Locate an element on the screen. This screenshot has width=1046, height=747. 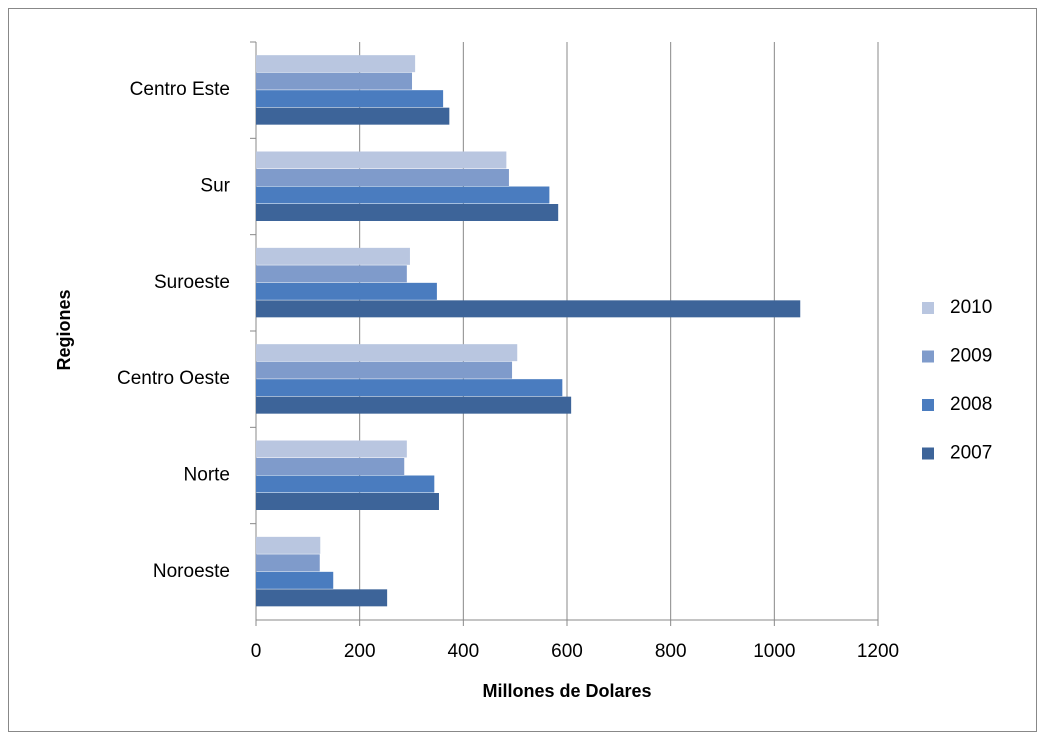
legend-label: 2007 is located at coordinates (971, 453).